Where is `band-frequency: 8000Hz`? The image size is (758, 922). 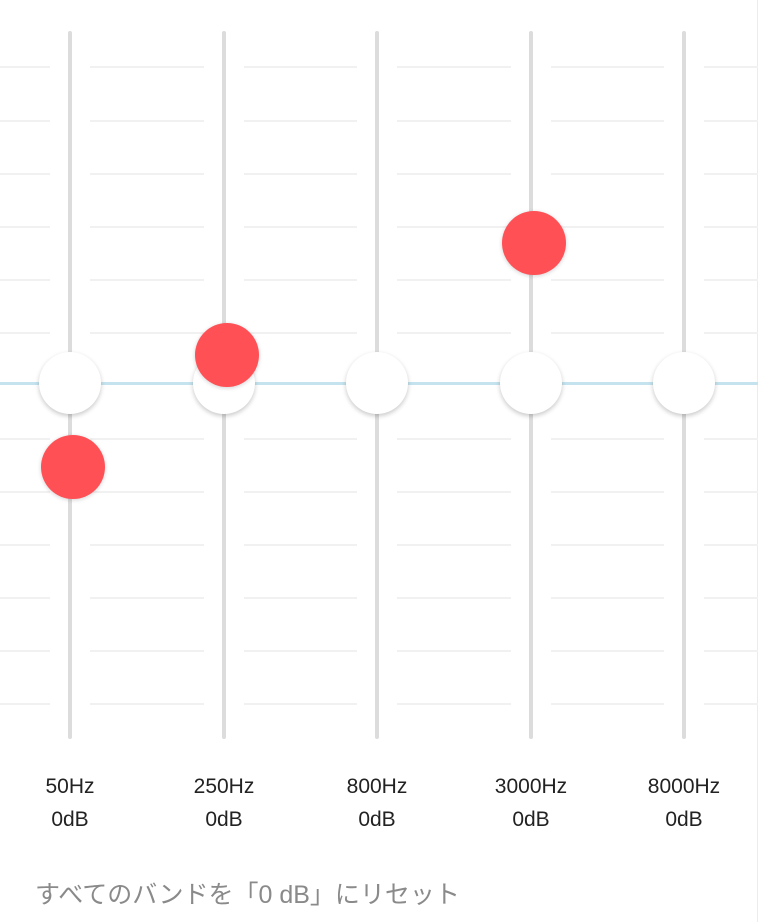
band-frequency: 8000Hz is located at coordinates (684, 786).